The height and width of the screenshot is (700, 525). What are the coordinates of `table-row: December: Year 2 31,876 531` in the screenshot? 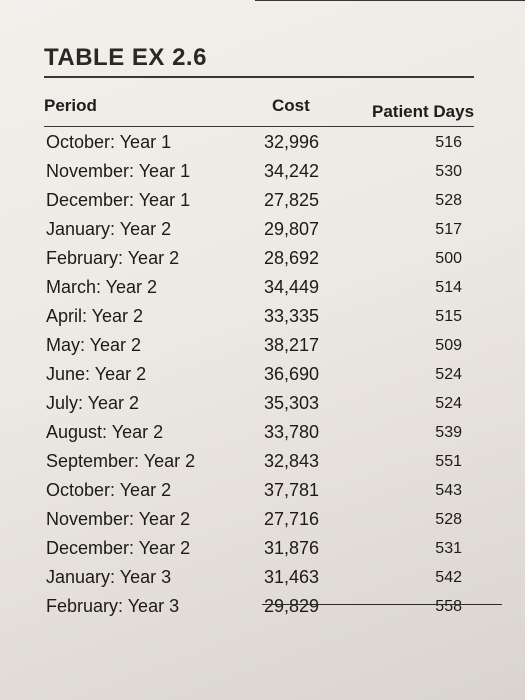 It's located at (262, 548).